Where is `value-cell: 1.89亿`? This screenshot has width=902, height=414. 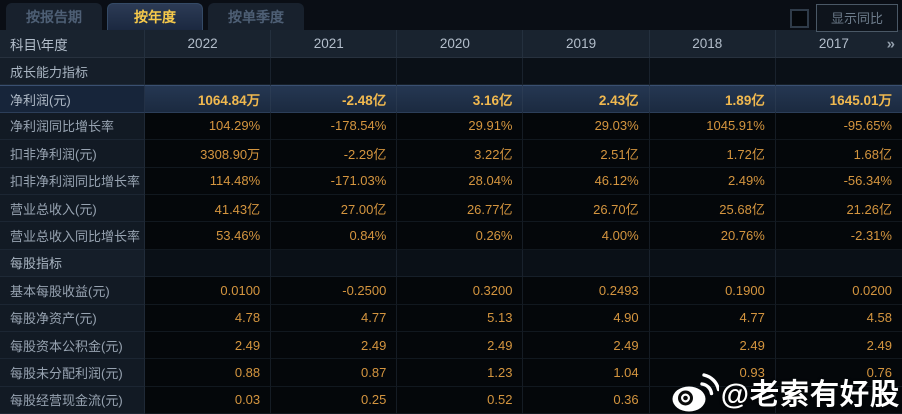 value-cell: 1.89亿 is located at coordinates (712, 99).